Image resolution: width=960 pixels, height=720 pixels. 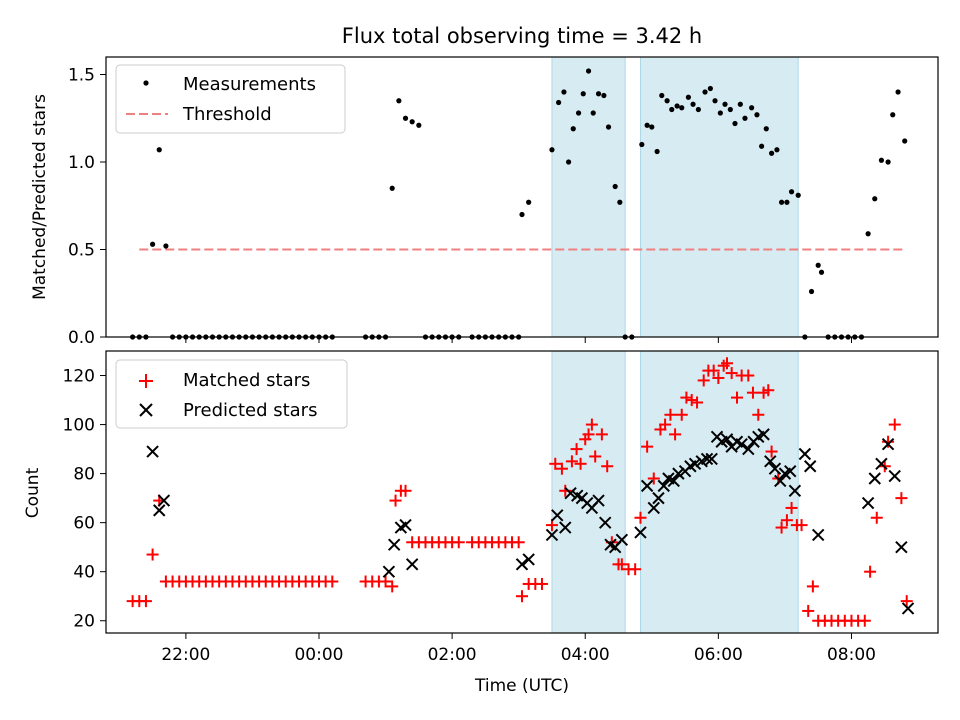 What do you see at coordinates (84, 499) in the screenshot?
I see `y-axis-ticks: 20 40 60 80 100 120` at bounding box center [84, 499].